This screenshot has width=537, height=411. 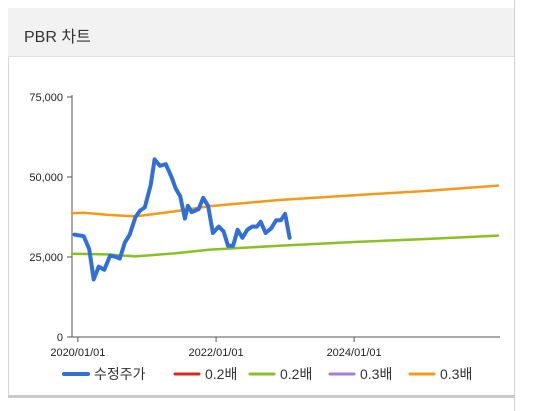 What do you see at coordinates (46, 98) in the screenshot?
I see `y-tick-label: 75,000` at bounding box center [46, 98].